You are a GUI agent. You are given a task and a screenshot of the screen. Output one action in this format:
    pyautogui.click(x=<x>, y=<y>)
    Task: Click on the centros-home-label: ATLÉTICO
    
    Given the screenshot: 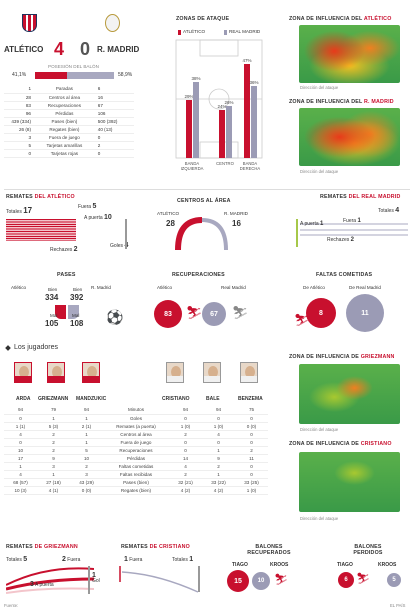 What is the action you would take?
    pyautogui.click(x=168, y=213)
    